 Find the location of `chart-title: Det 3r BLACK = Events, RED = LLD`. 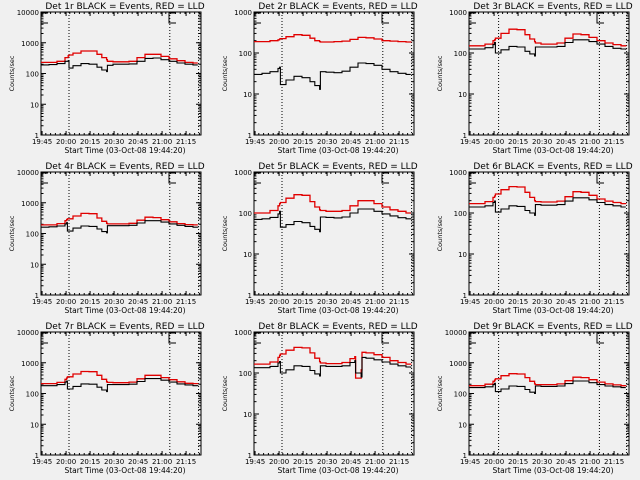

chart-title: Det 3r BLACK = Events, RED = LLD is located at coordinates (552, 7).